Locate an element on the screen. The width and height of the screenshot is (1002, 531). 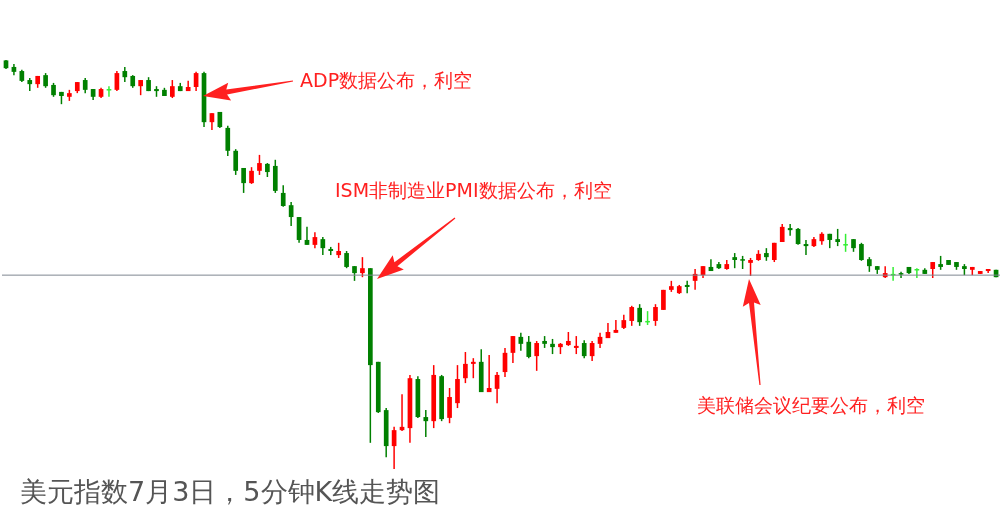
annotation: ADP数据公布，利空 is located at coordinates (386, 80).